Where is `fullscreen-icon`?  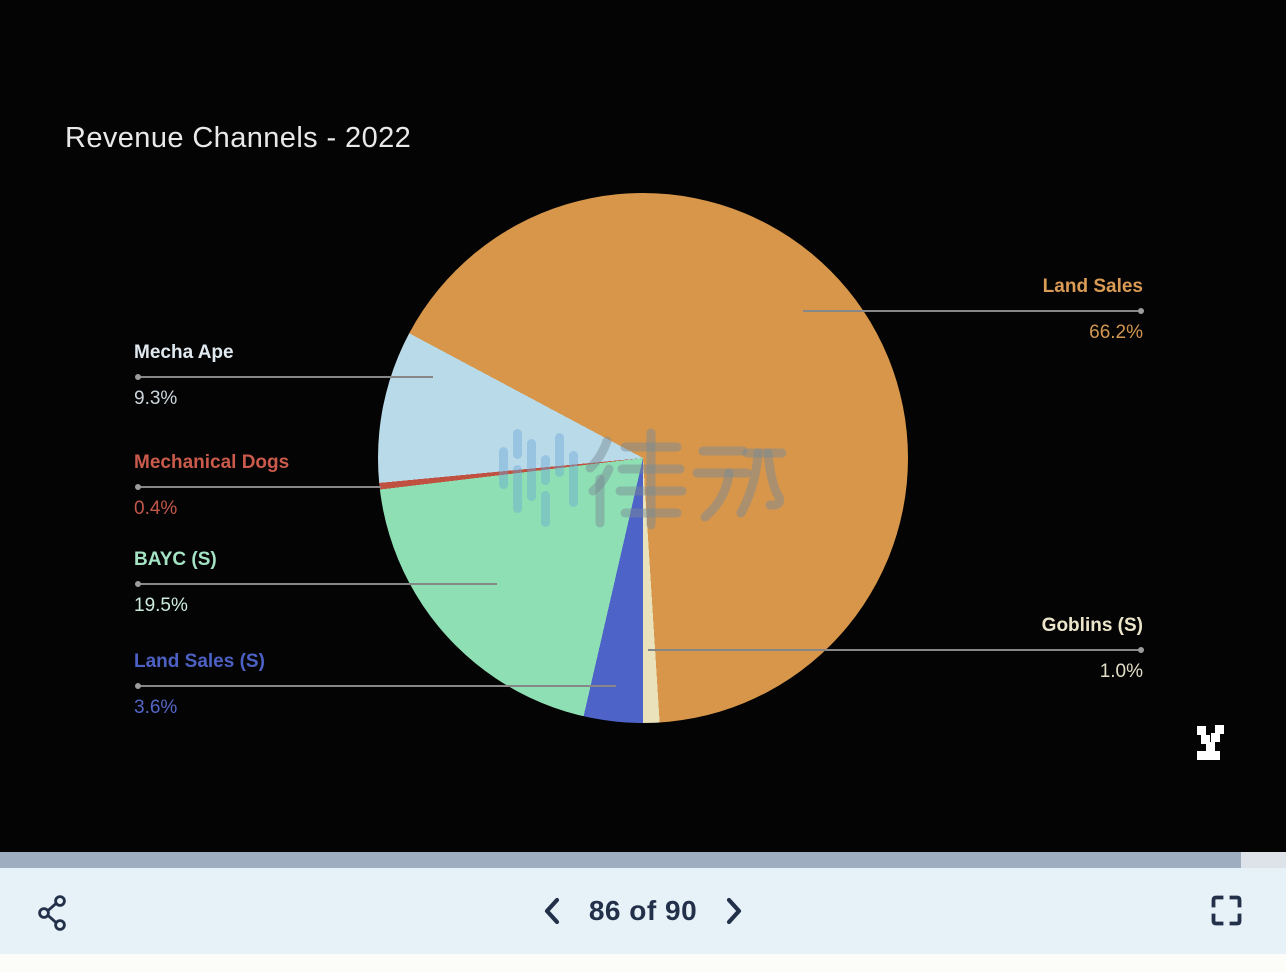 fullscreen-icon is located at coordinates (1226, 910).